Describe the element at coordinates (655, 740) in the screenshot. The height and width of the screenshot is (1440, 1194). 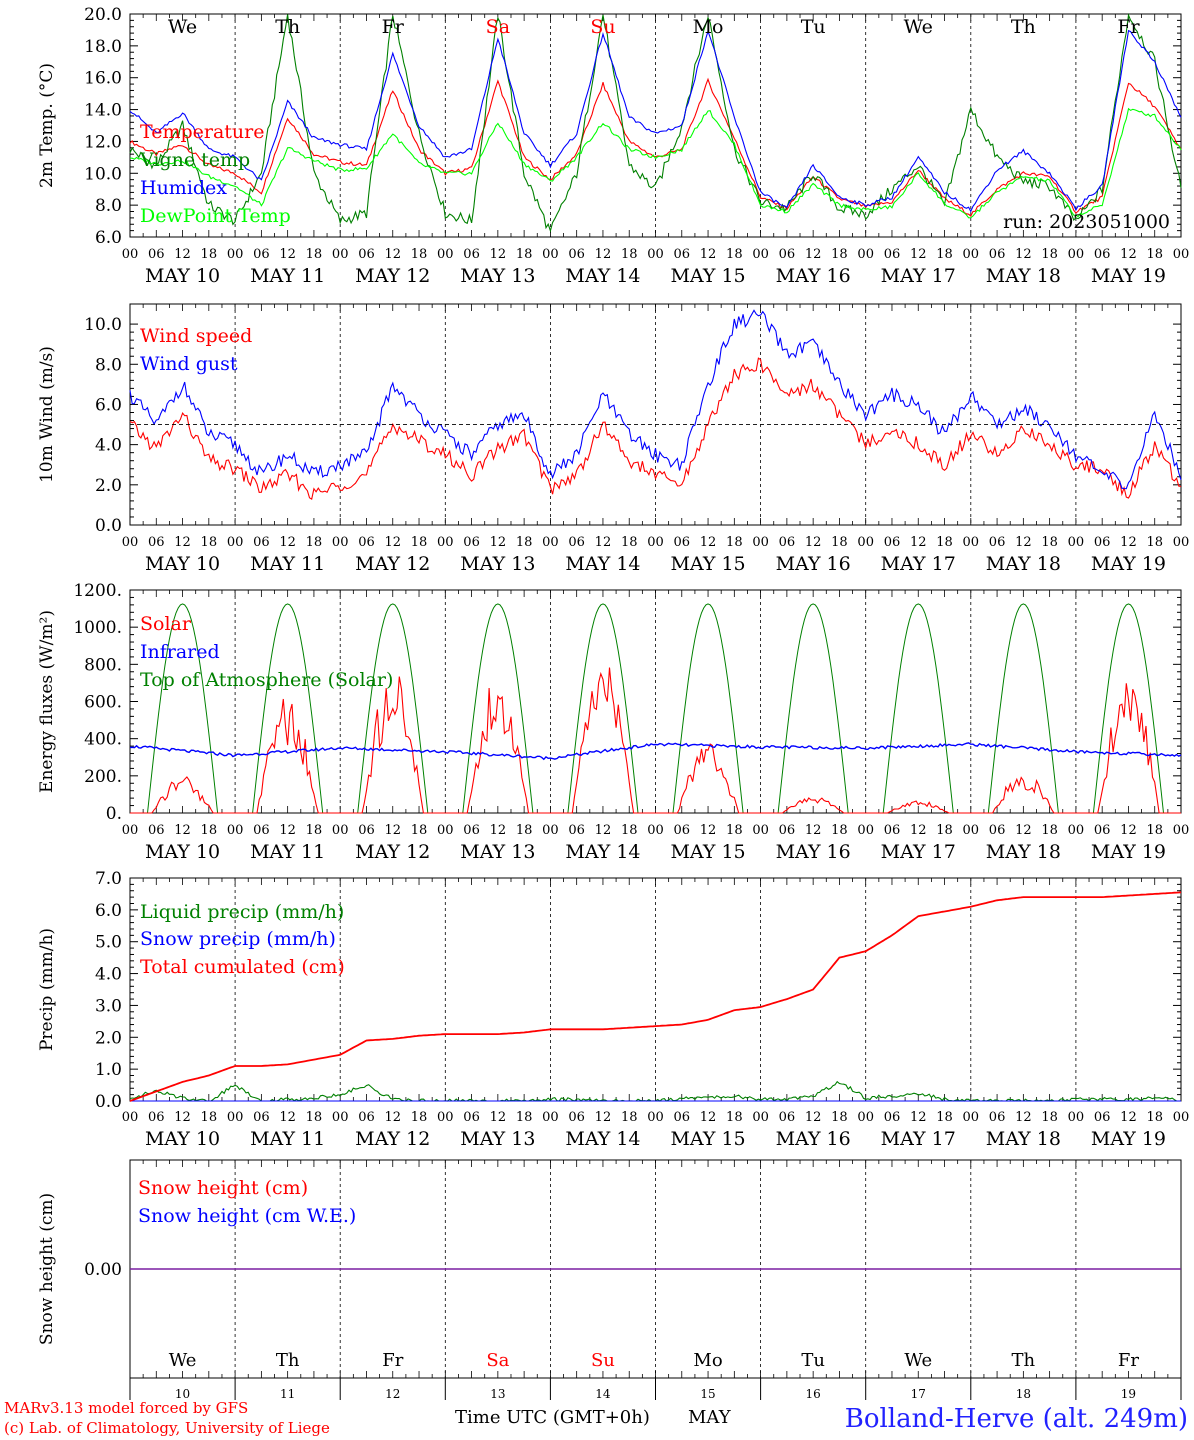
I see `series-line-solar` at that location.